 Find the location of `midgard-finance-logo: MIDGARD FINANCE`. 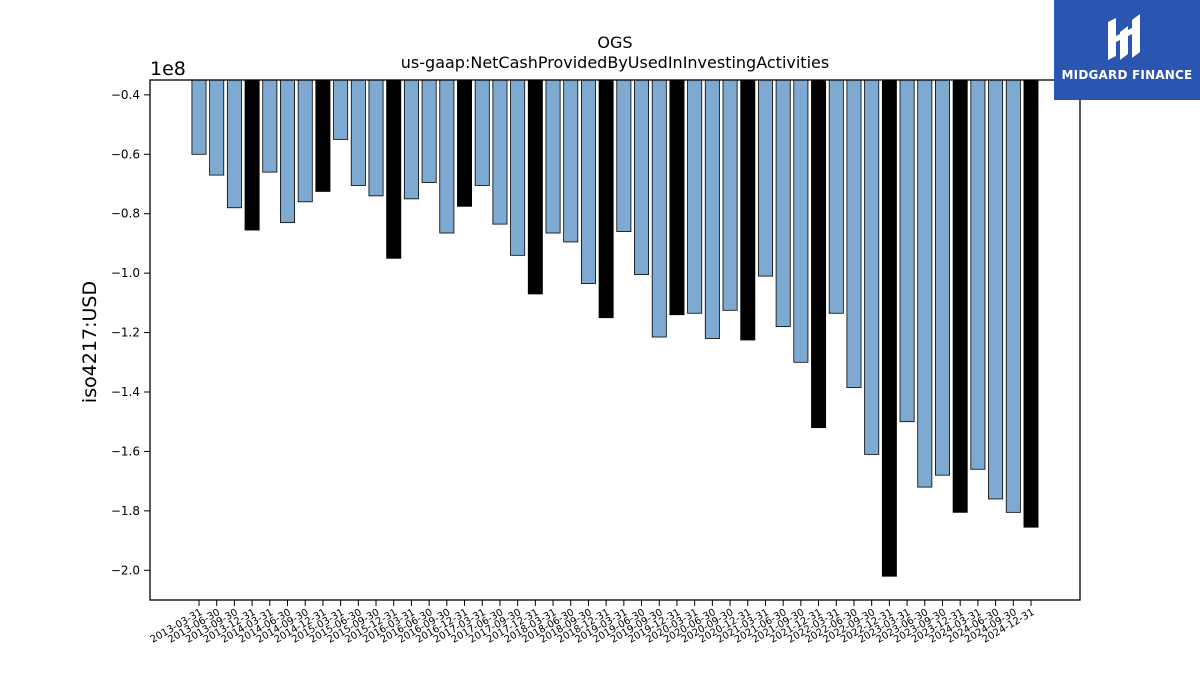

midgard-finance-logo: MIDGARD FINANCE is located at coordinates (1127, 50).